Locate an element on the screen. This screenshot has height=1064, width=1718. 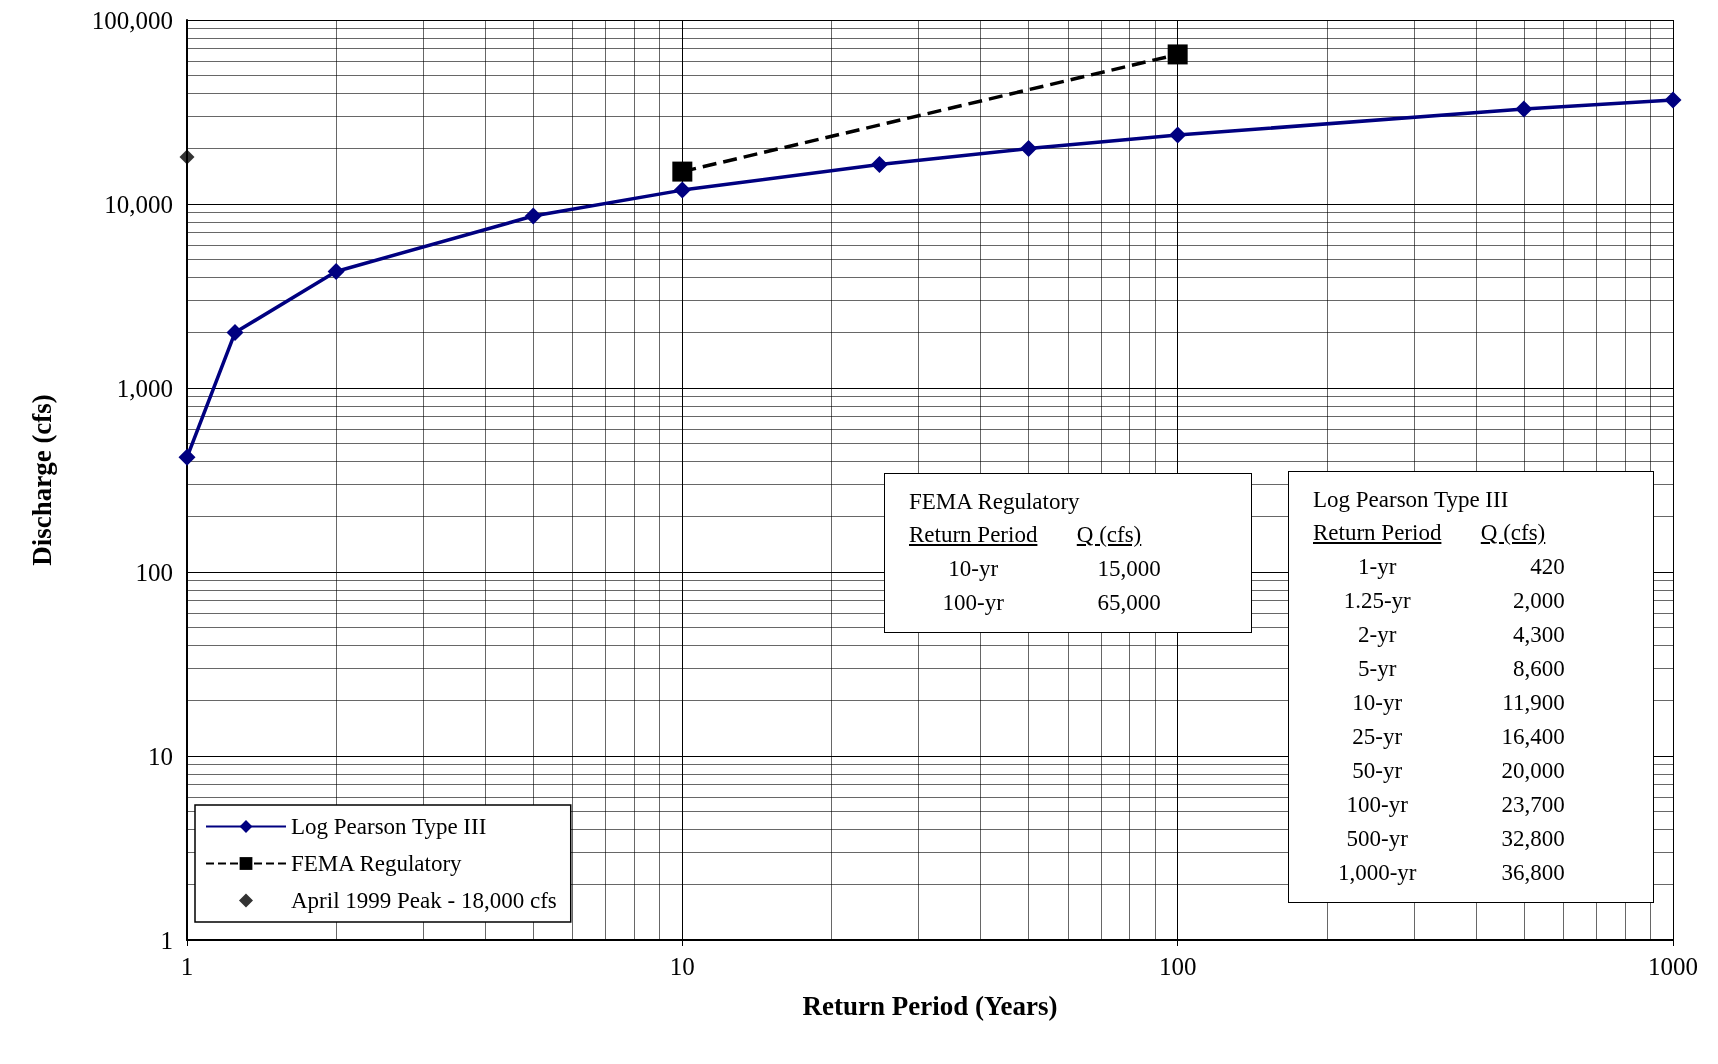
annotation: 500-yr is located at coordinates (1377, 839).